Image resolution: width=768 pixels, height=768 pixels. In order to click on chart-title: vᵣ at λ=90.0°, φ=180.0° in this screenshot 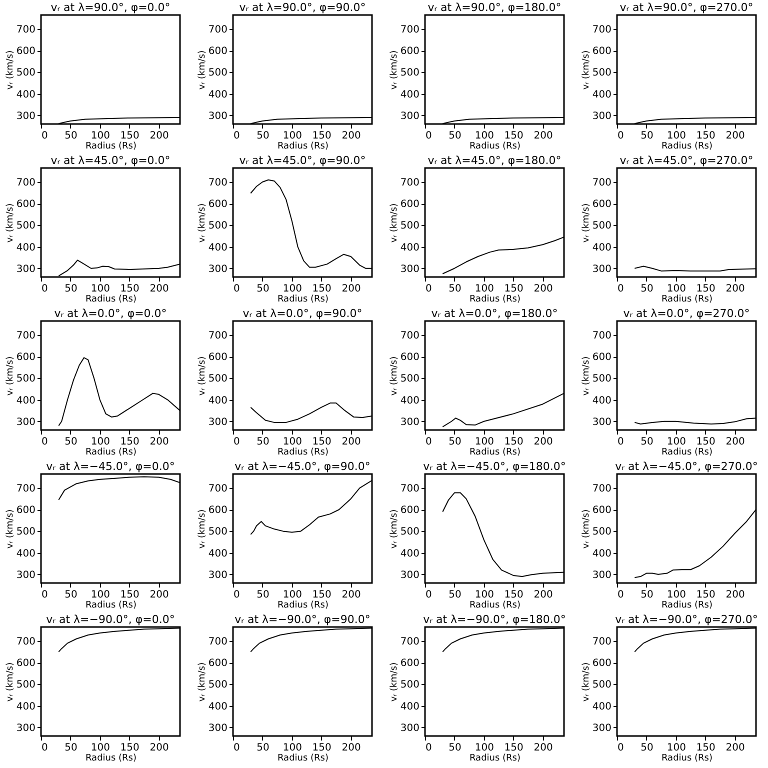, I will do `click(495, 7)`.